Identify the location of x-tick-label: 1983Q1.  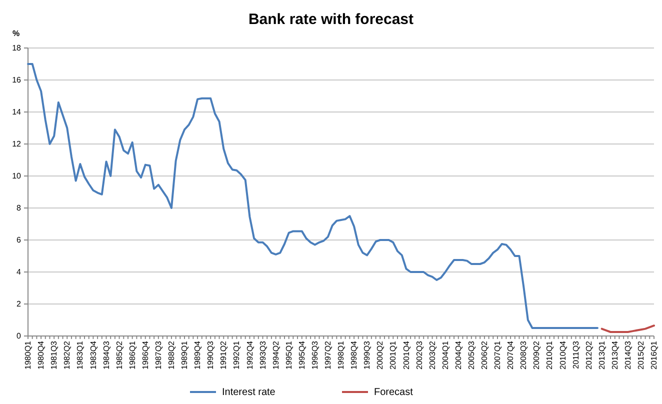
(80, 355).